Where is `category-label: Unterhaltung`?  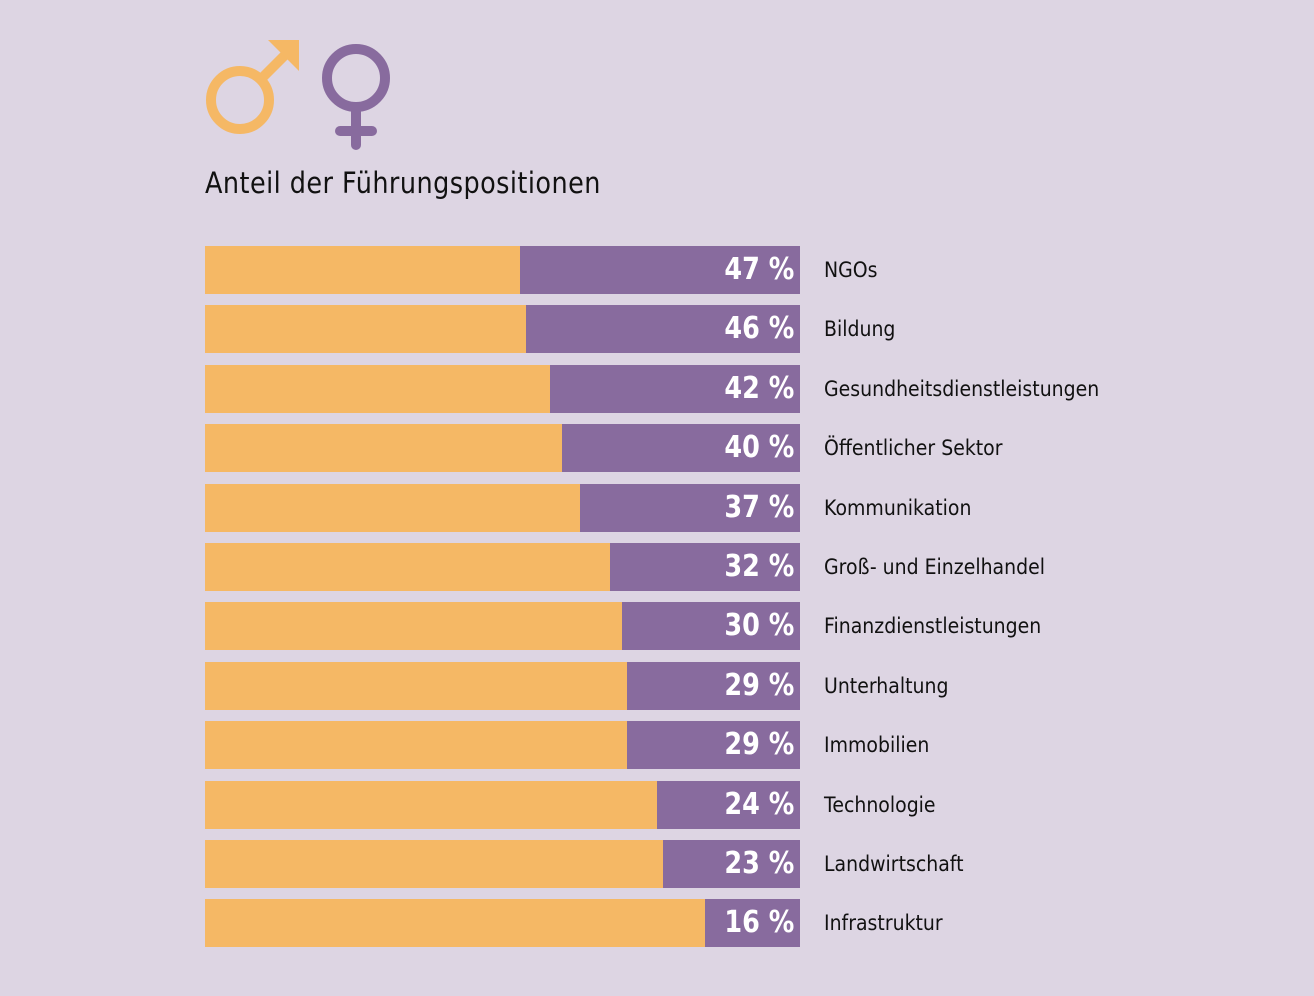 category-label: Unterhaltung is located at coordinates (886, 685).